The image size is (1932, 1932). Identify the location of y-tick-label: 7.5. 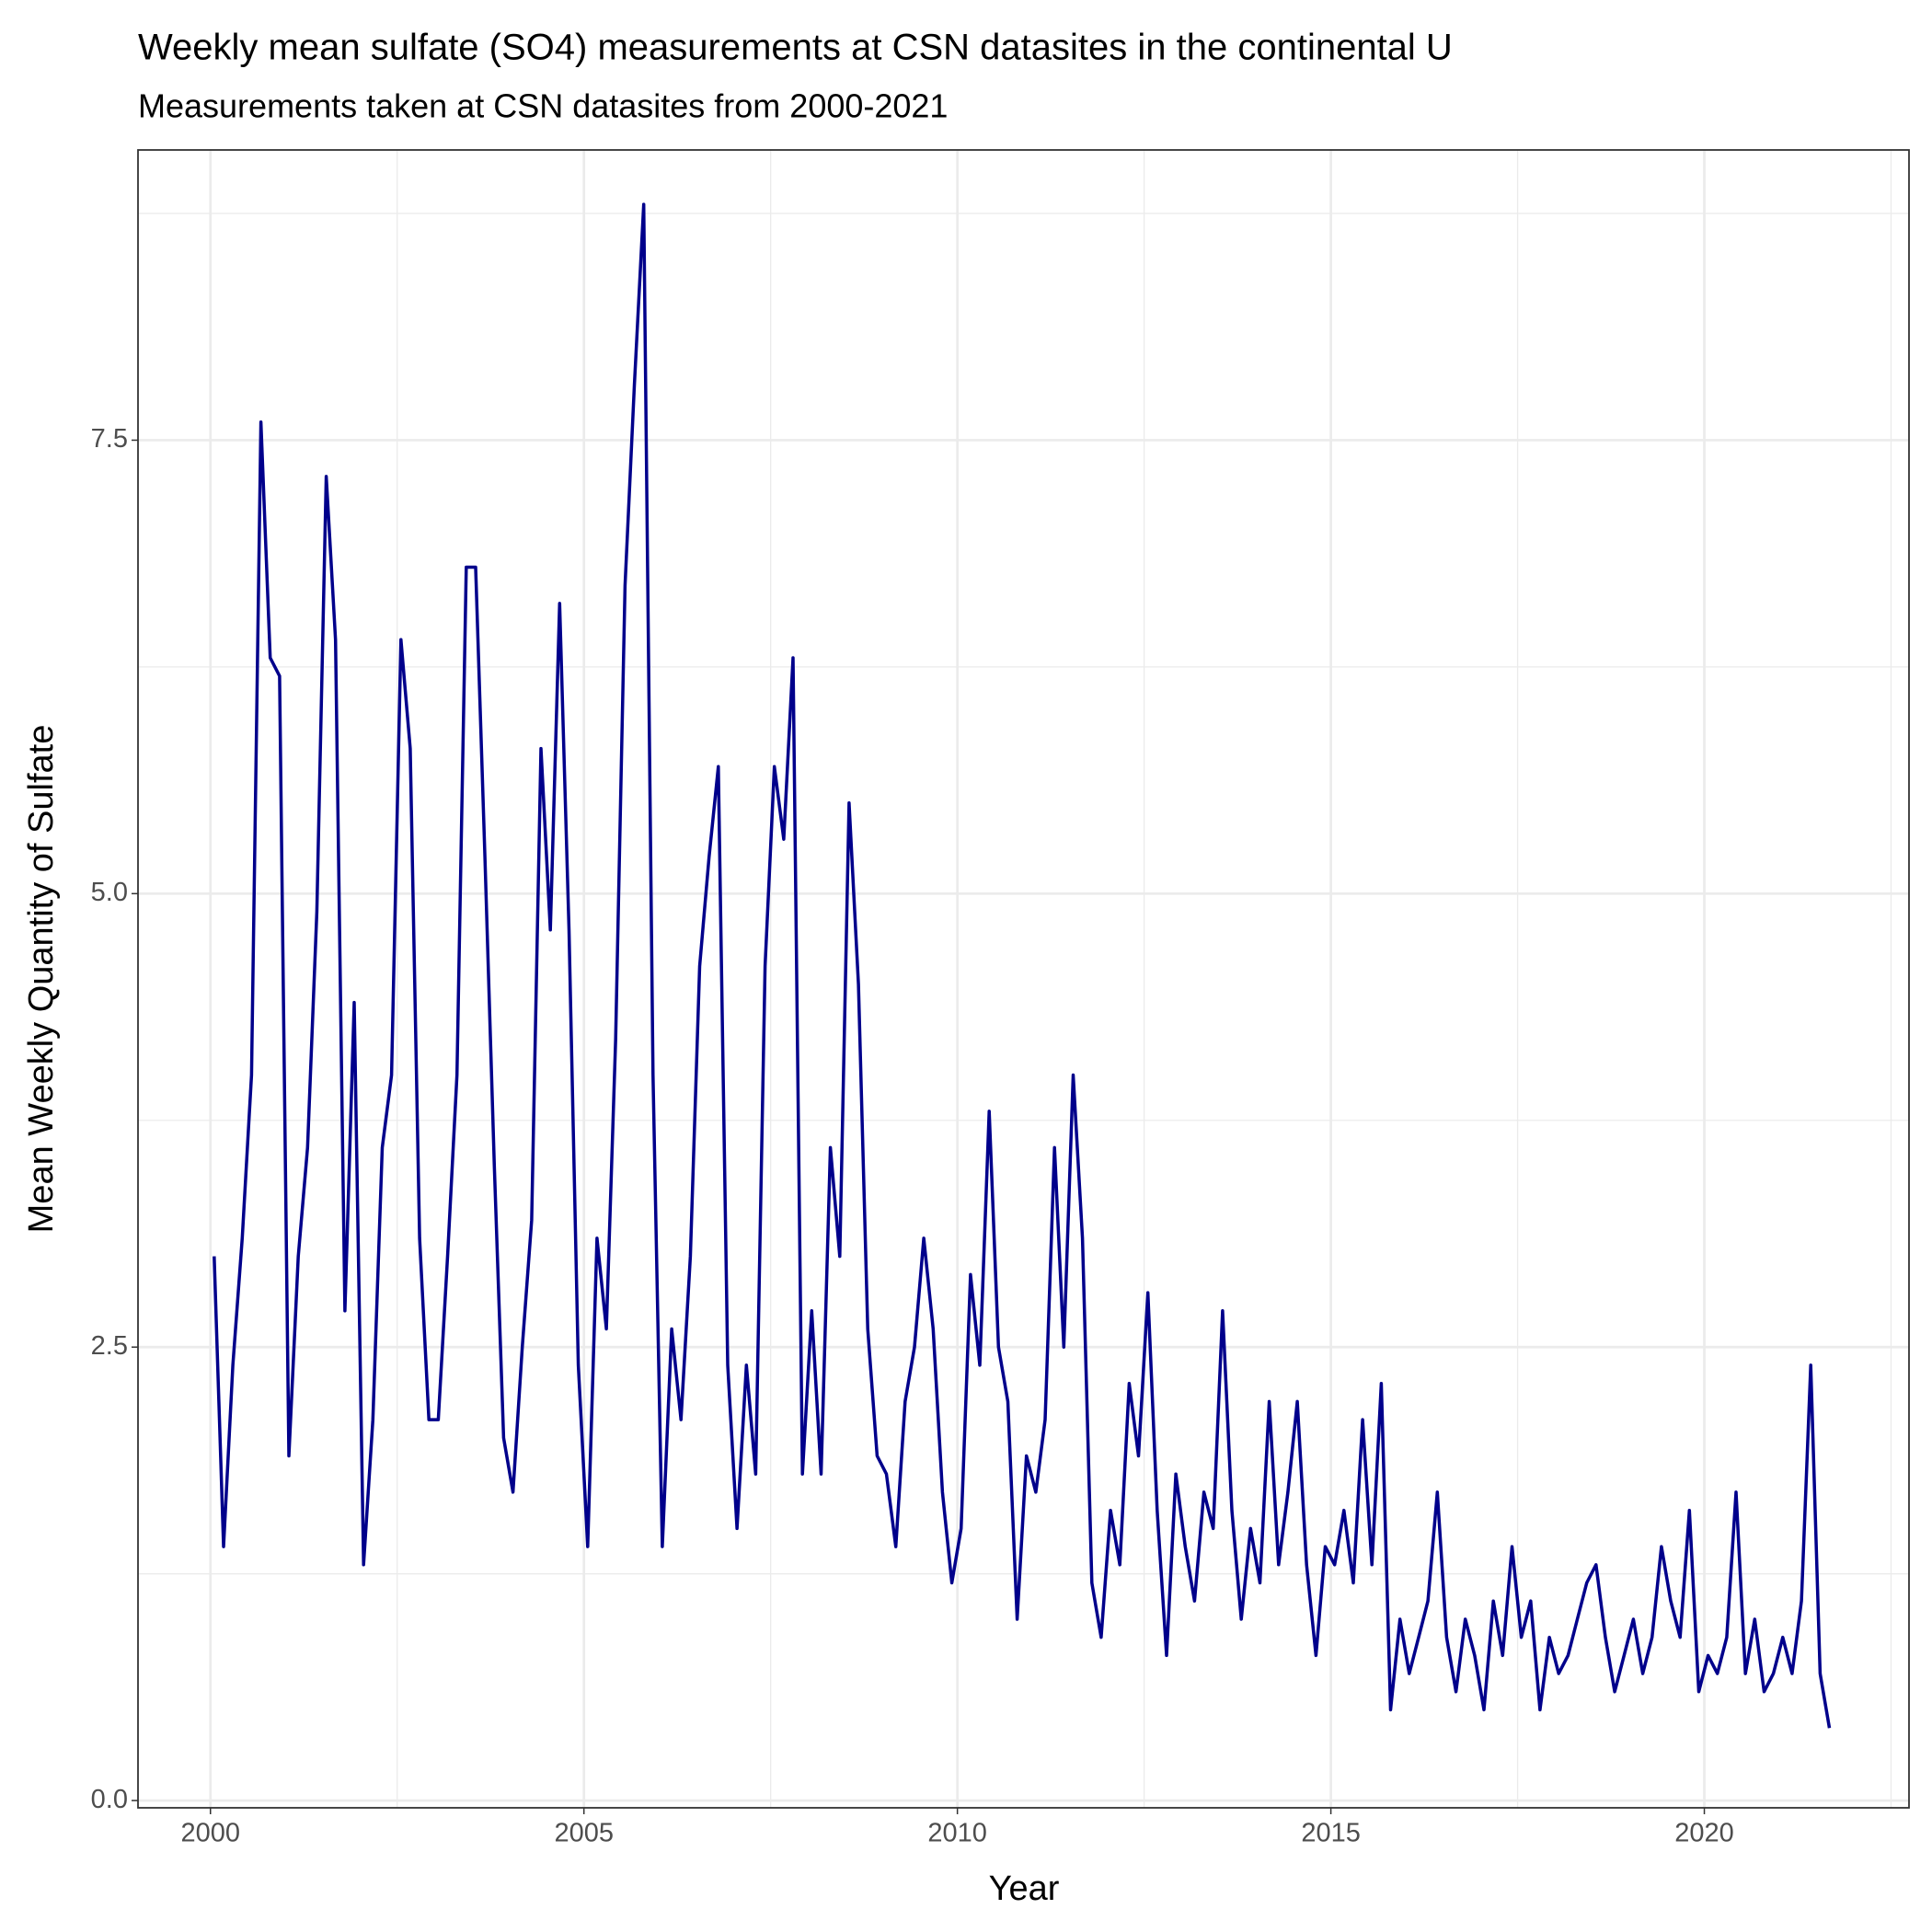
(109, 439).